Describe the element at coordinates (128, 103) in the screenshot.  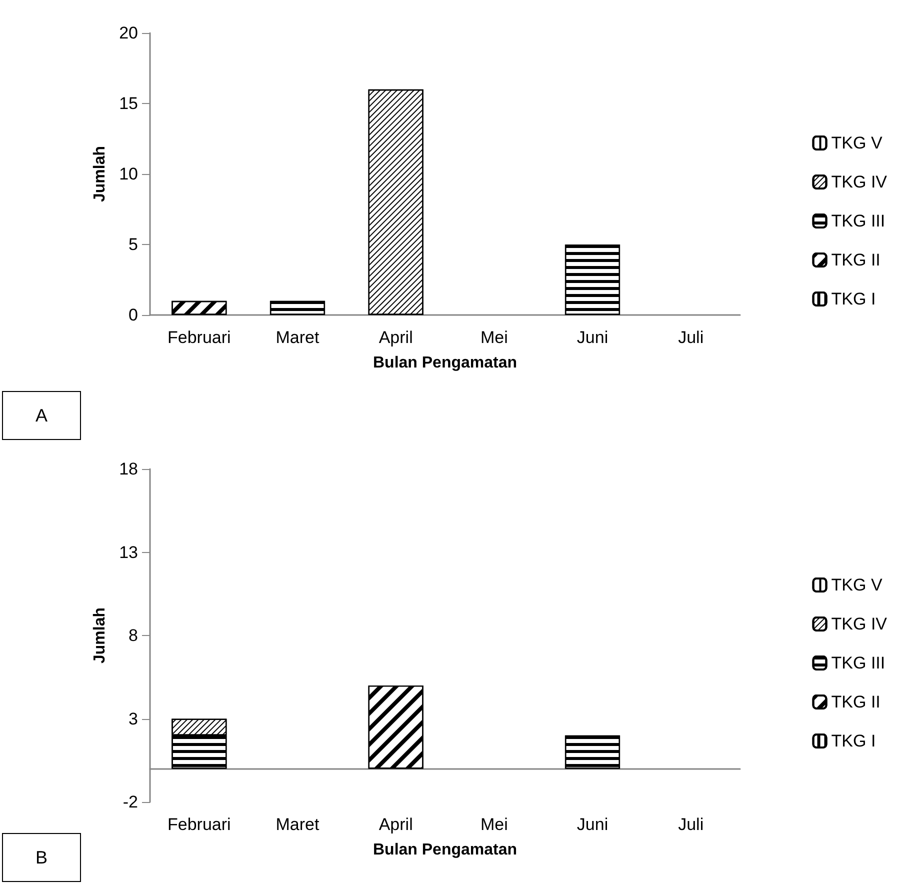
I see `y-tick-label: 15` at that location.